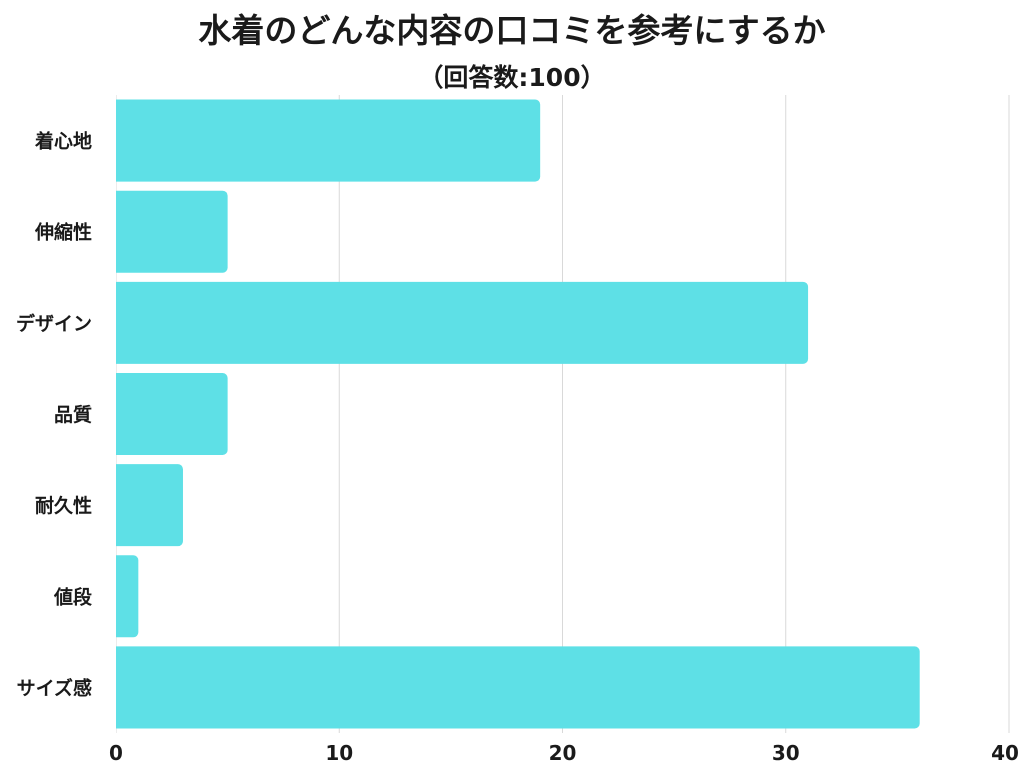 Image resolution: width=1024 pixels, height=768 pixels. I want to click on category-label: 品質, so click(73, 414).